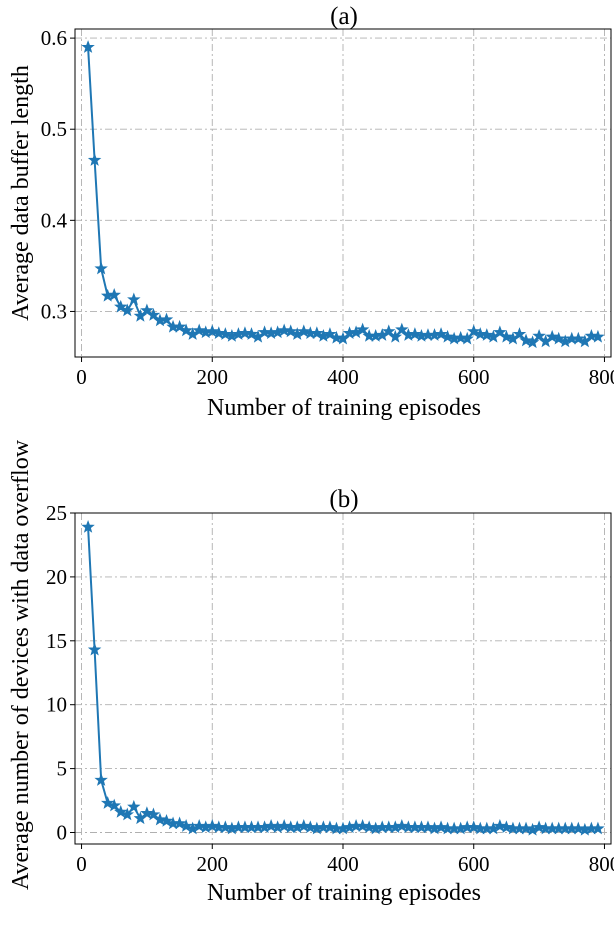 The width and height of the screenshot is (614, 925). What do you see at coordinates (62, 769) in the screenshot?
I see `y-tick-label: 5` at bounding box center [62, 769].